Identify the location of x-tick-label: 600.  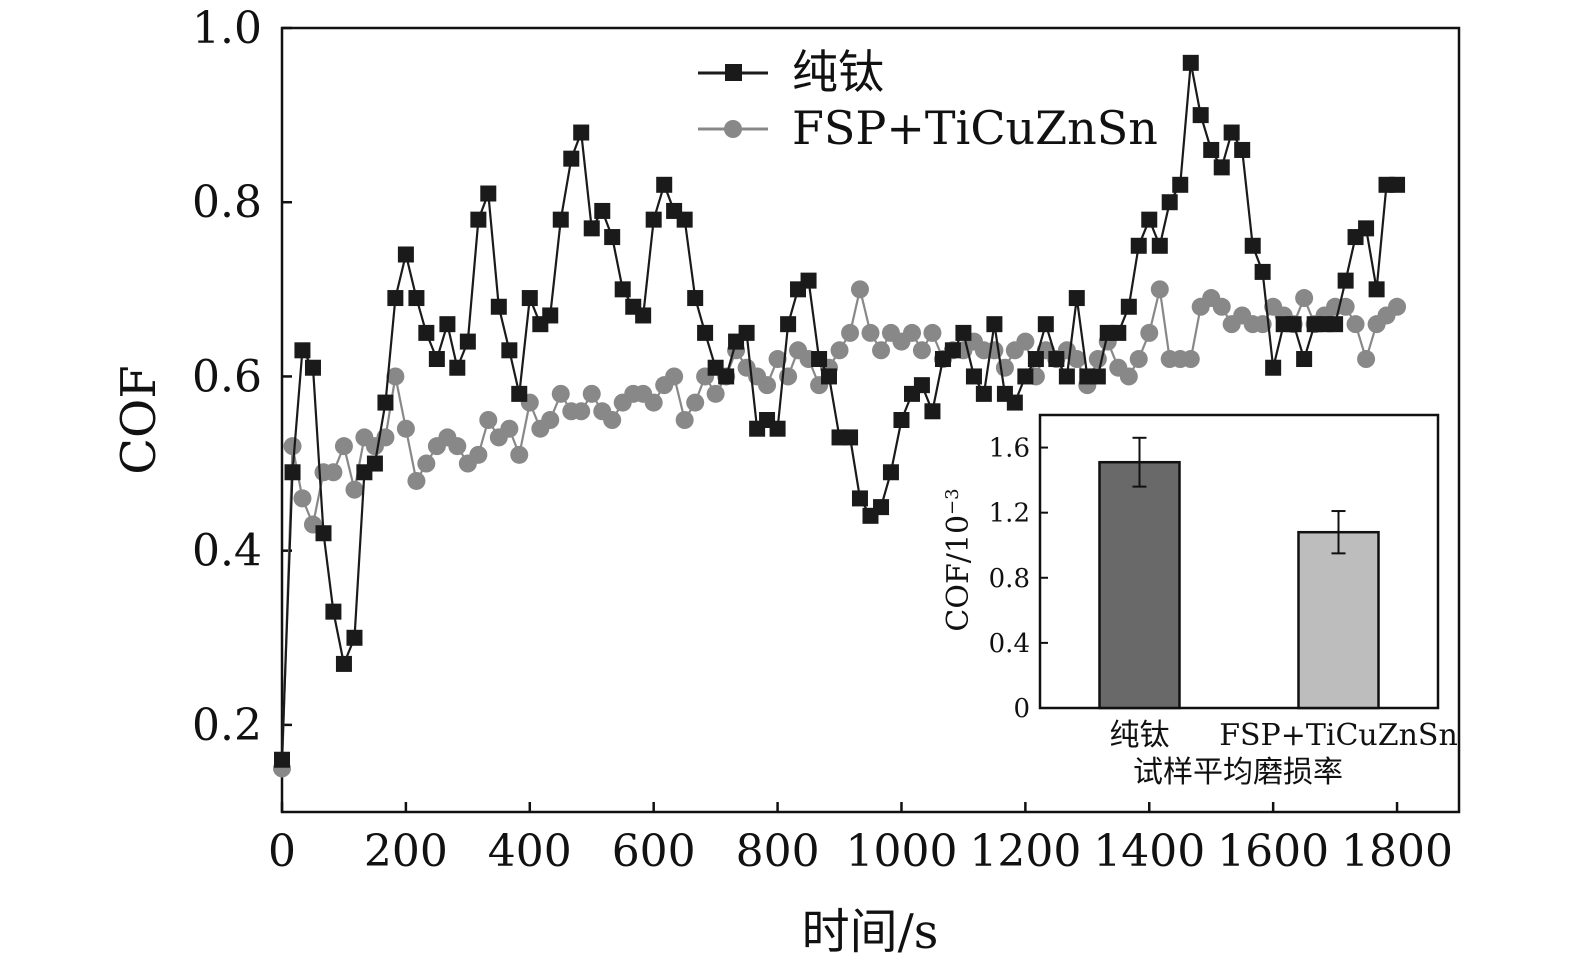
(654, 851).